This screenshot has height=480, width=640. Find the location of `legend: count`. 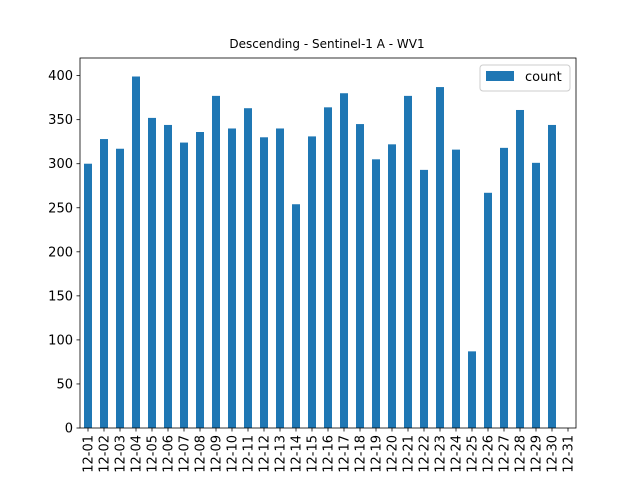

legend: count is located at coordinates (525, 78).